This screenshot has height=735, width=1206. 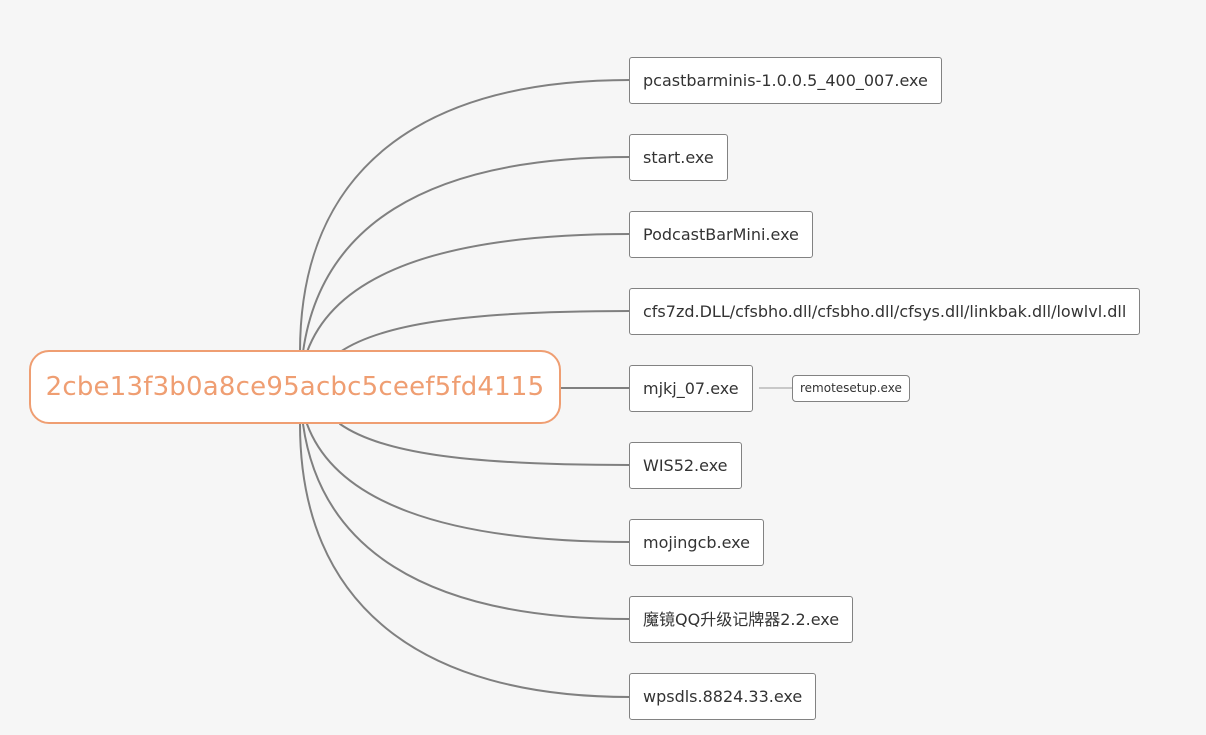 What do you see at coordinates (721, 234) in the screenshot?
I see `child-node: PodcastBarMini.exe` at bounding box center [721, 234].